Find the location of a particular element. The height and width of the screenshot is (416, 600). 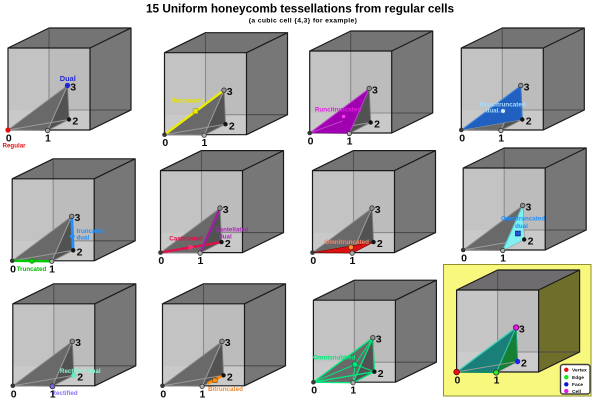

svg-text: Regular is located at coordinates (15, 146).